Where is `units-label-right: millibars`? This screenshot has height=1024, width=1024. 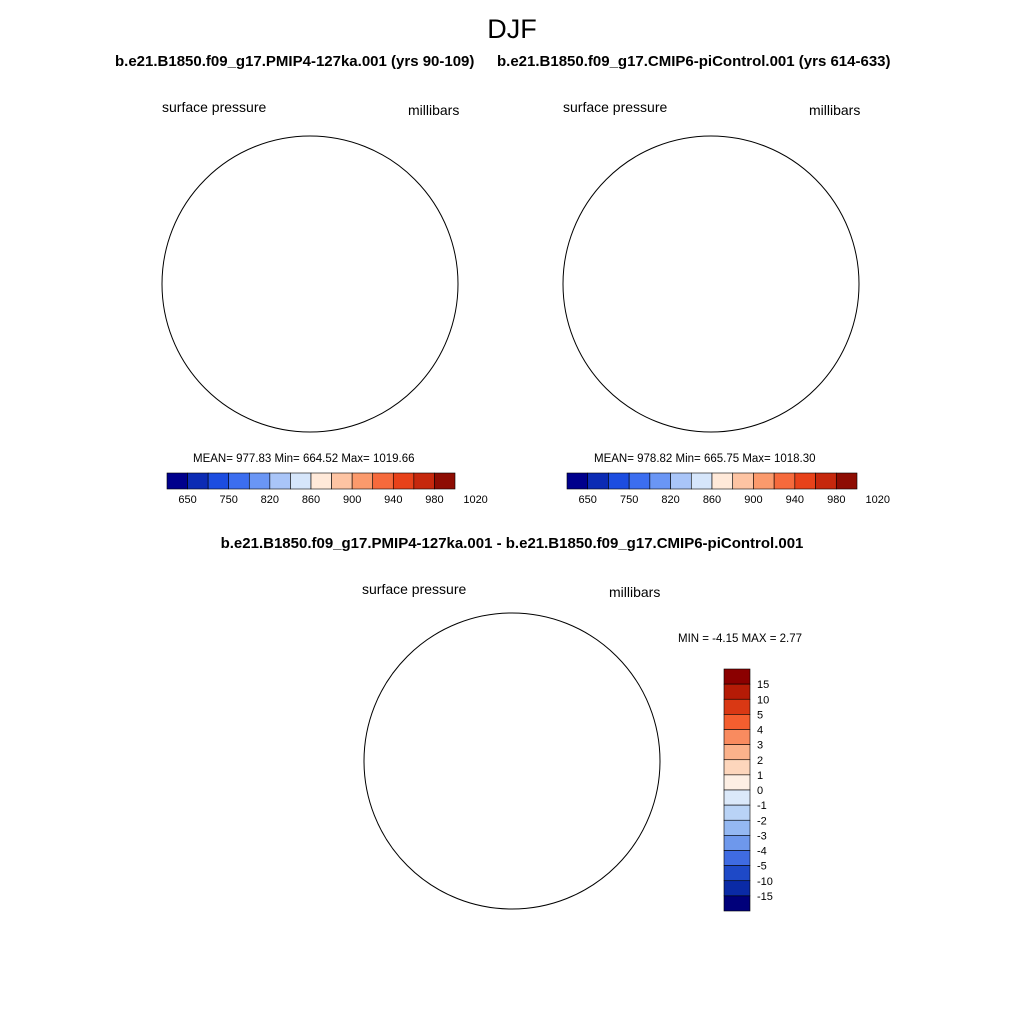
units-label-right: millibars is located at coordinates (835, 110).